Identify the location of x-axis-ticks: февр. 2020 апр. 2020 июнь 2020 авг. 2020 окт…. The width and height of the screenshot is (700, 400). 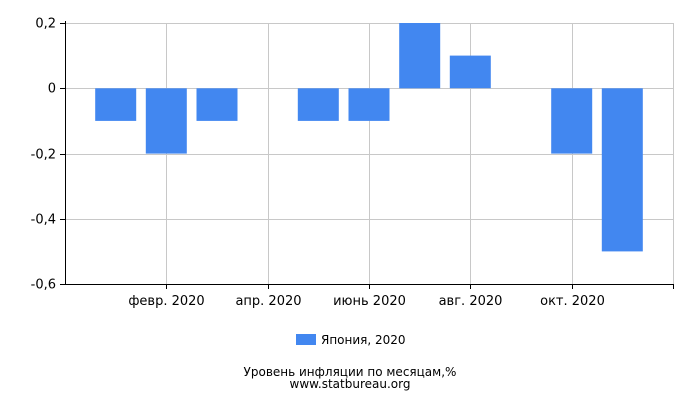
(401, 296).